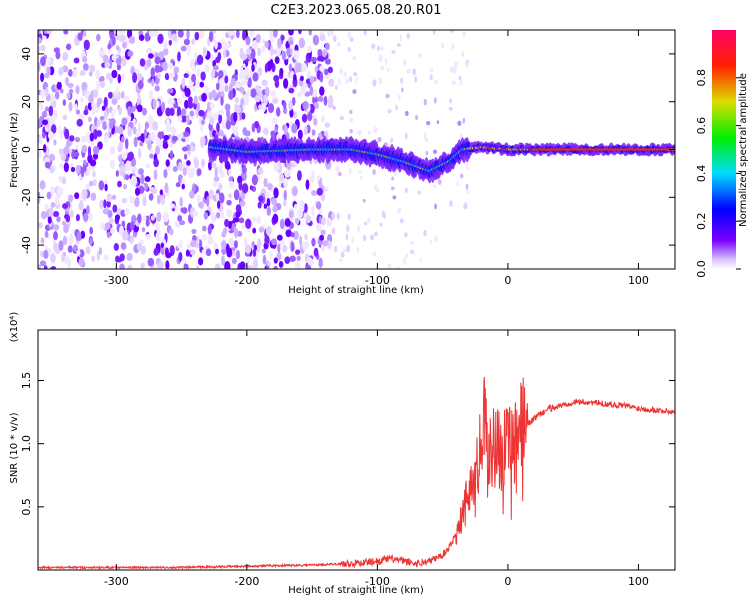 The width and height of the screenshot is (750, 600). What do you see at coordinates (701, 174) in the screenshot?
I see `colorbar-tick-label: 0.4` at bounding box center [701, 174].